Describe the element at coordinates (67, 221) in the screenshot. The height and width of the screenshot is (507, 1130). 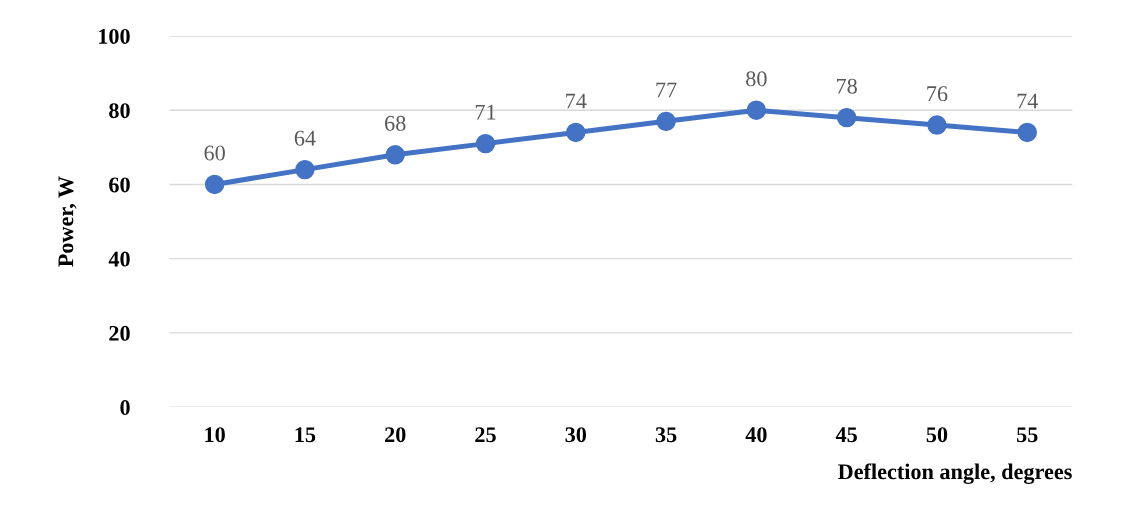
I see `y-axis-title: Power, W` at that location.